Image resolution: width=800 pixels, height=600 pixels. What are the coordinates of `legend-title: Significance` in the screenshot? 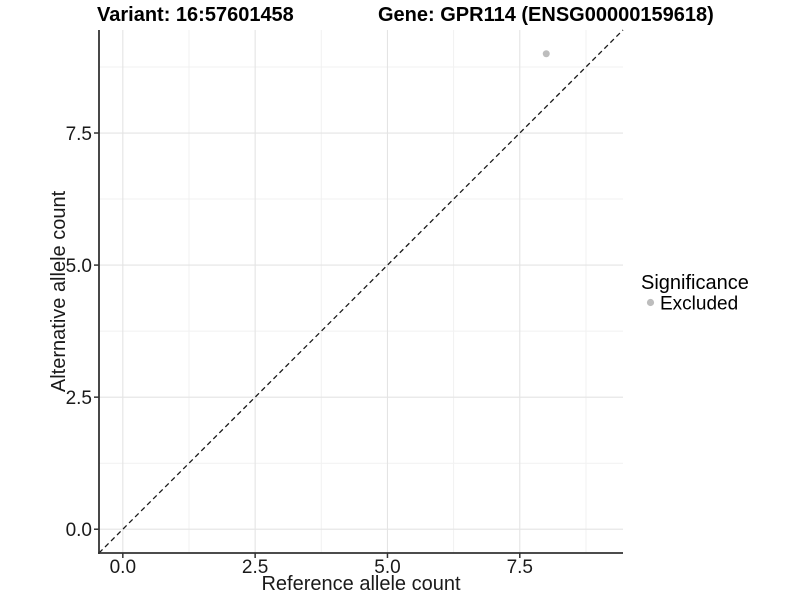 It's located at (695, 283).